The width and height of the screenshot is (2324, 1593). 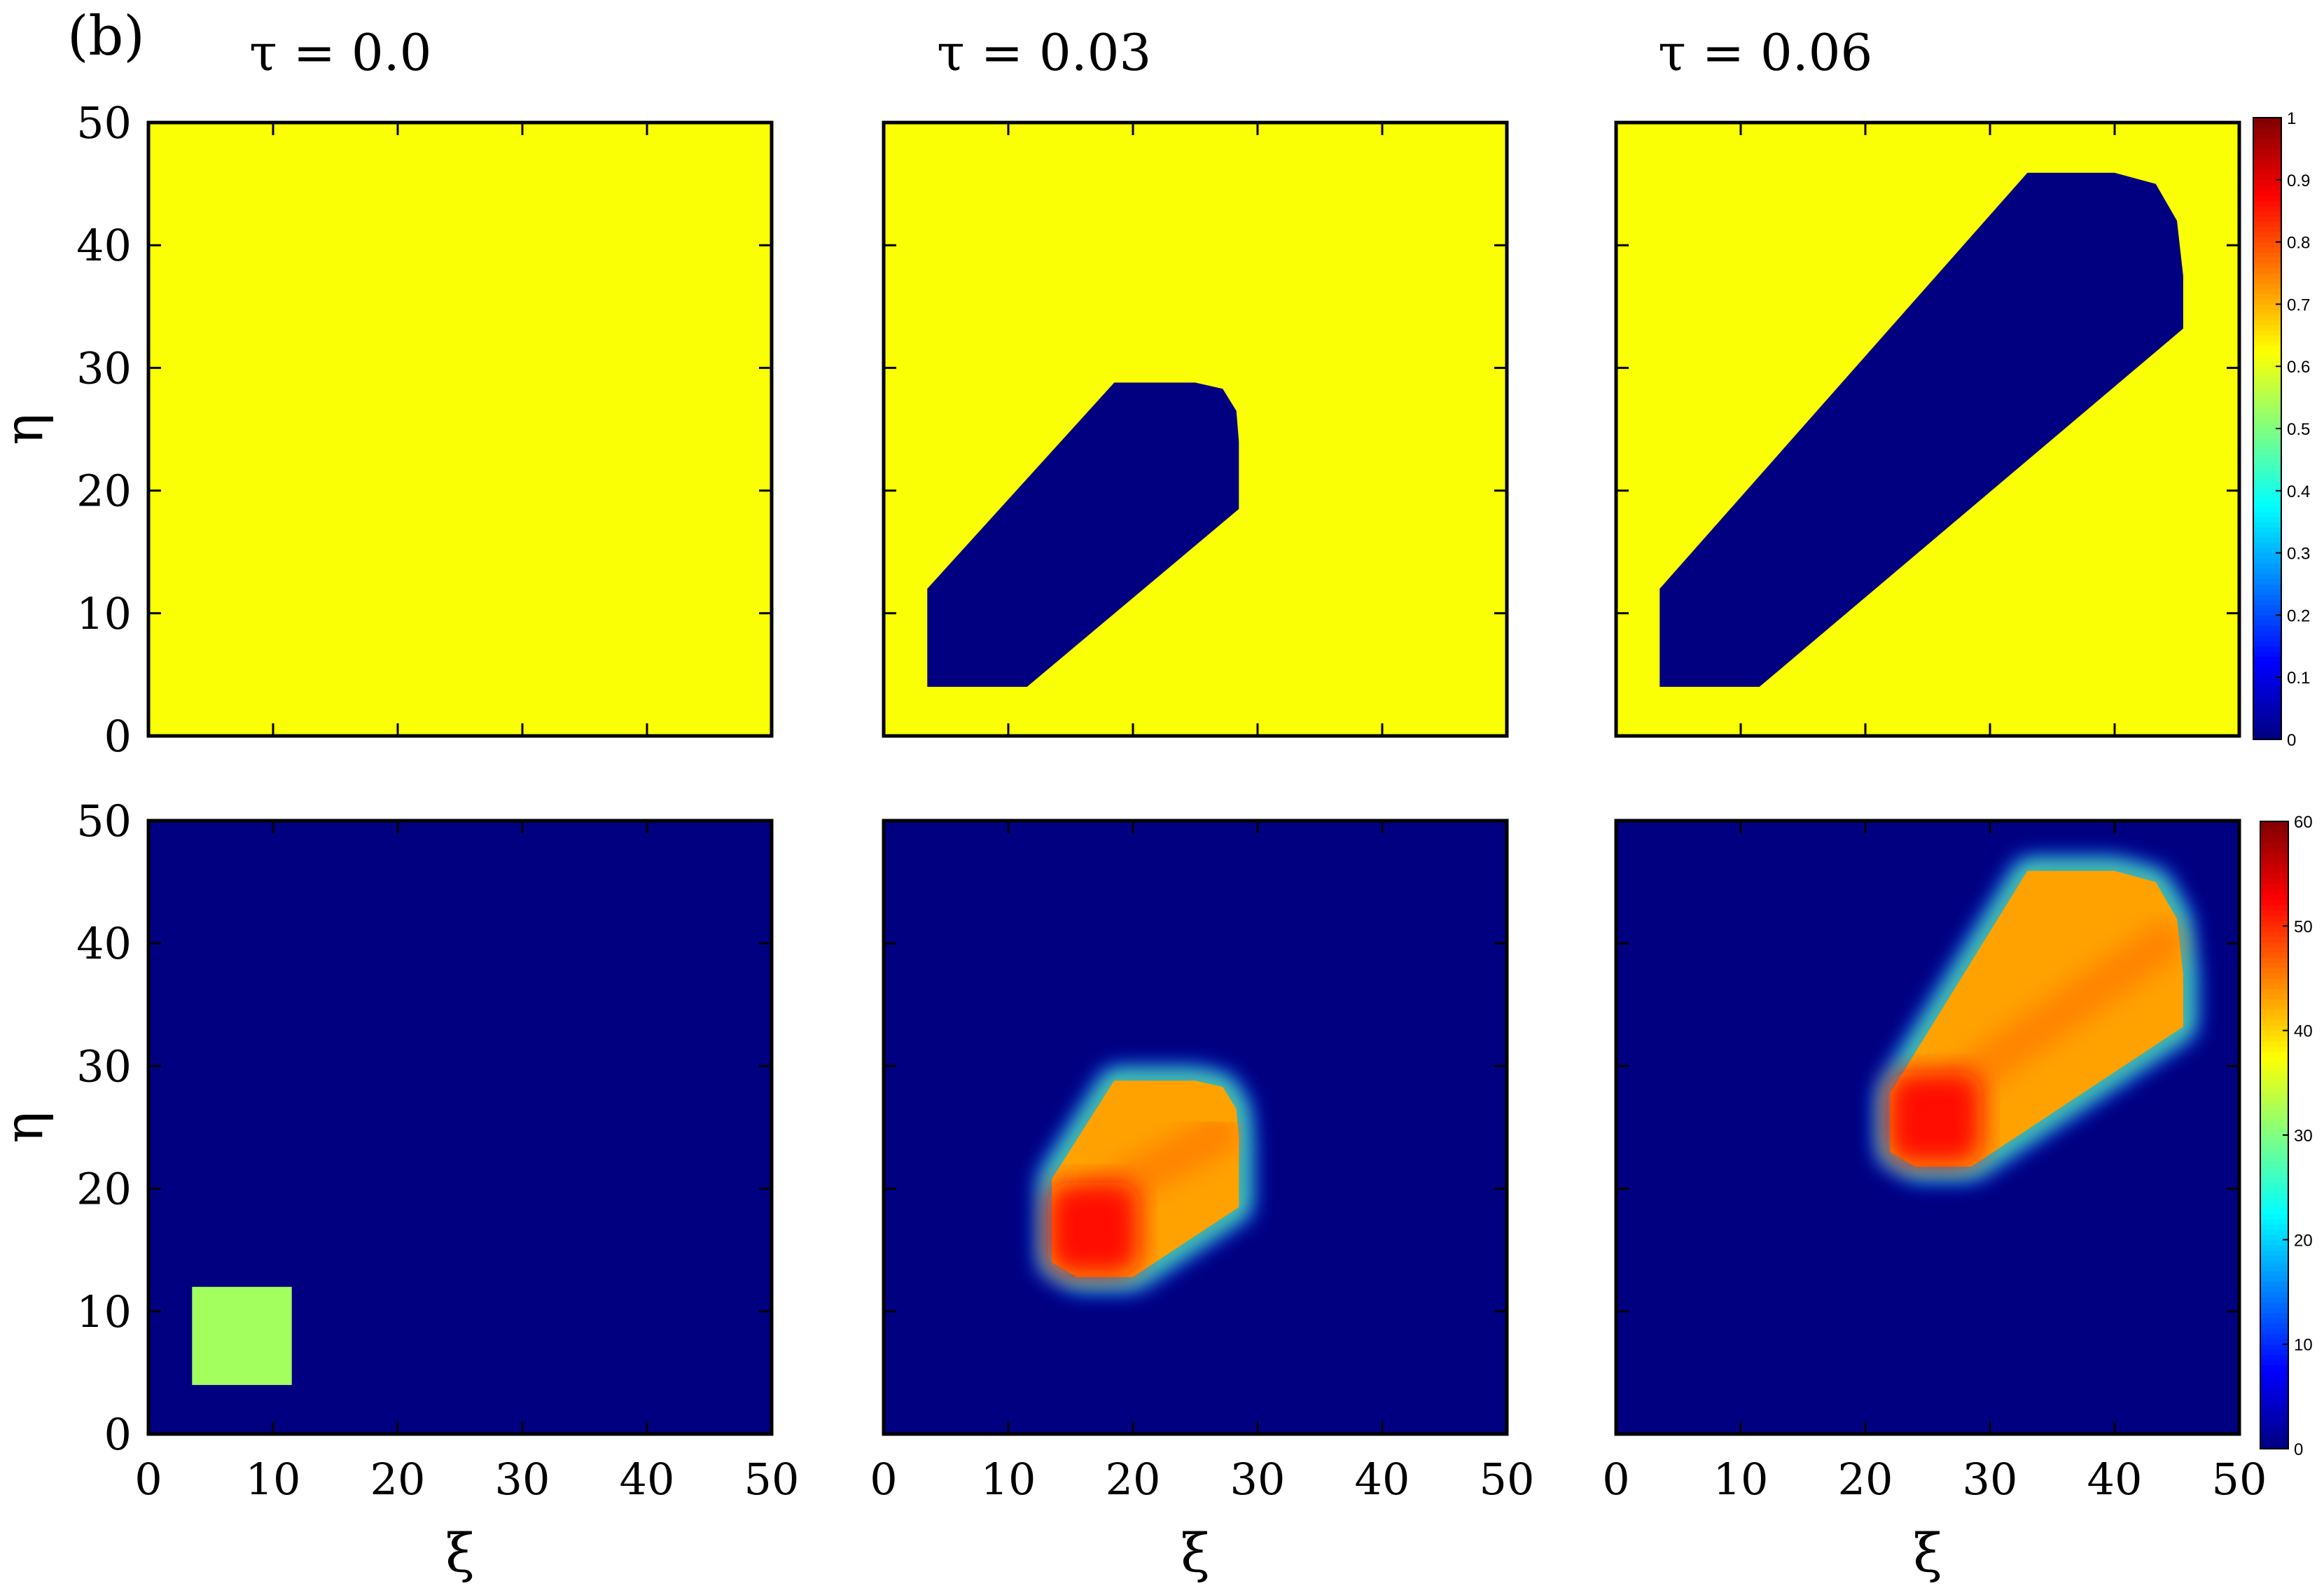 I want to click on y-tick-label: 10, so click(x=104, y=613).